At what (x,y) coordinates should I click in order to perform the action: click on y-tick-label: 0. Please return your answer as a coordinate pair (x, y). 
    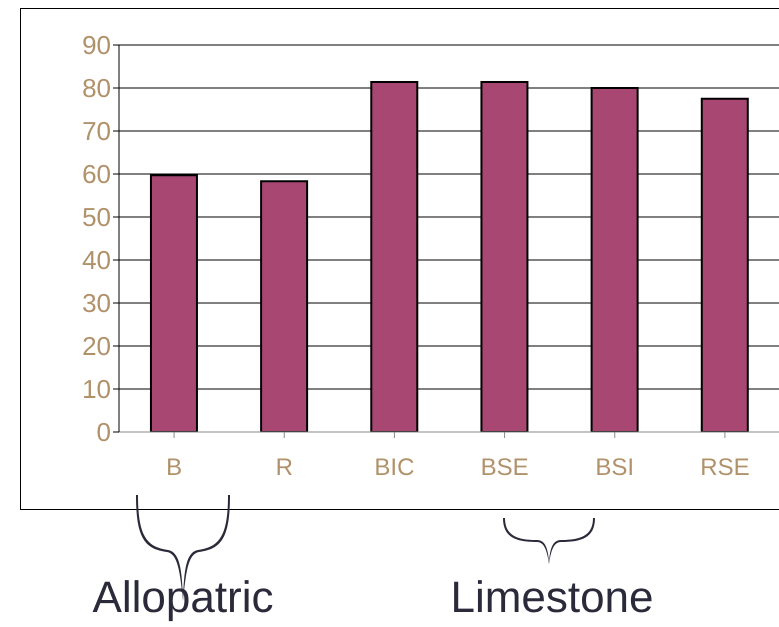
    Looking at the image, I should click on (103, 432).